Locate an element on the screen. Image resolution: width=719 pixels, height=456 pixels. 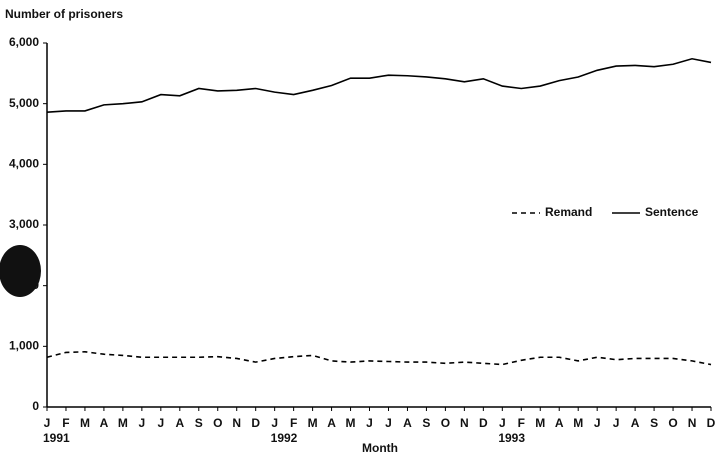
y-tick-label: 0 is located at coordinates (35, 406).